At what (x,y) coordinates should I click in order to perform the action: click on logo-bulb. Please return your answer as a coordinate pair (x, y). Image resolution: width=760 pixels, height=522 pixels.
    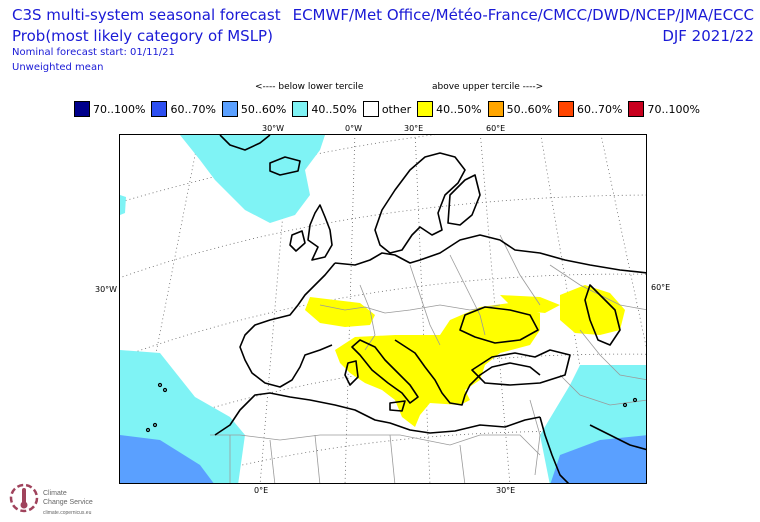
    Looking at the image, I should click on (24, 505).